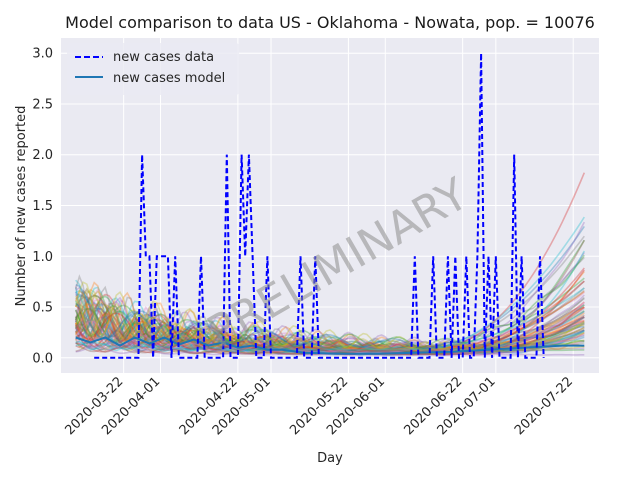  I want to click on y-tick-label: 2.0, so click(42, 155).